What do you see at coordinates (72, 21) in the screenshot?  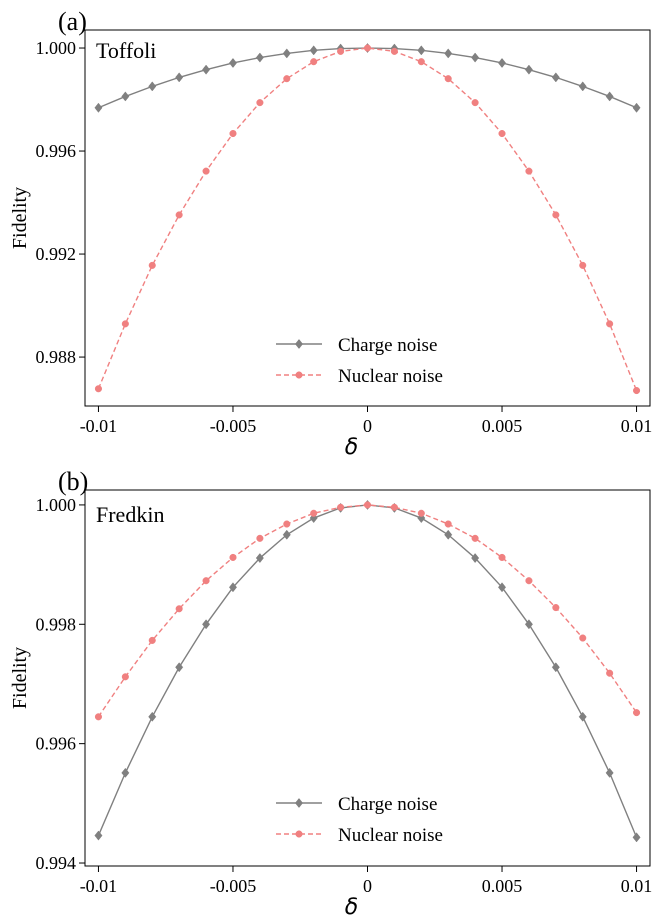 I see `panel-label: (a)` at bounding box center [72, 21].